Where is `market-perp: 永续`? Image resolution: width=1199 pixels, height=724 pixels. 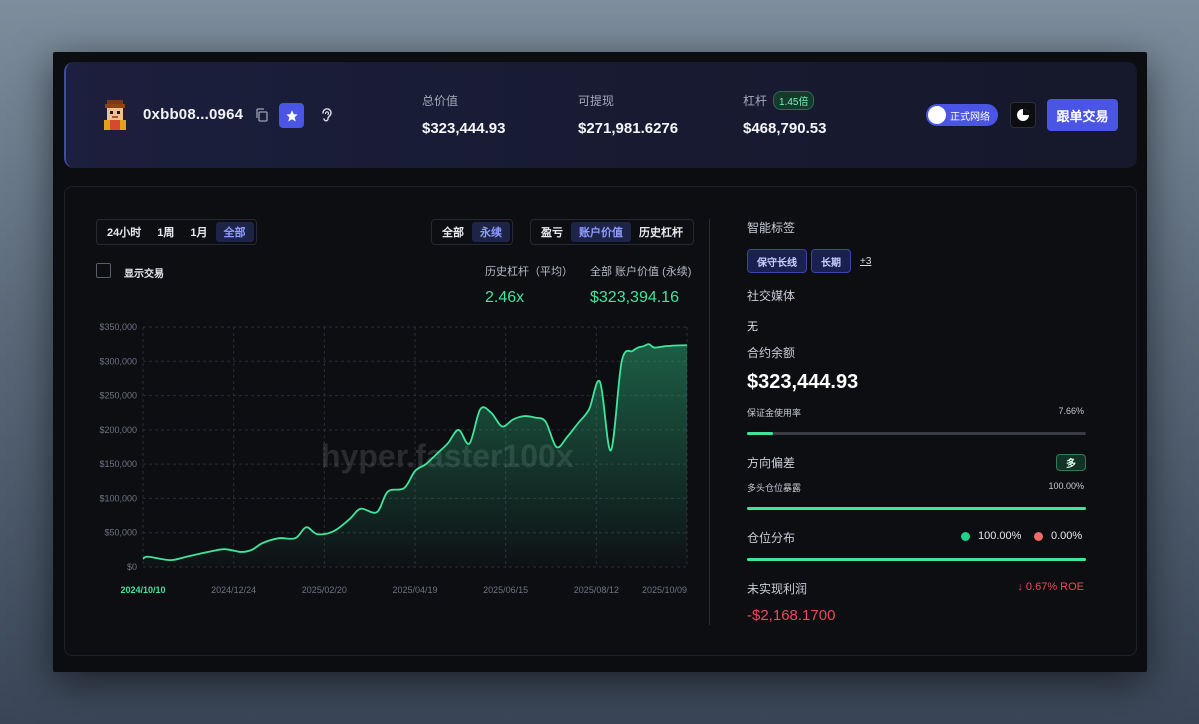 market-perp: 永续 is located at coordinates (491, 232).